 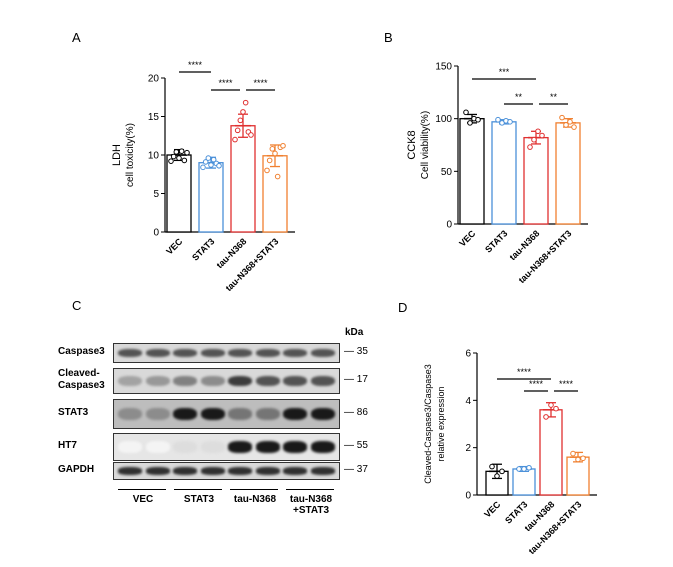 I want to click on panel-label-c: C, so click(x=77, y=305).